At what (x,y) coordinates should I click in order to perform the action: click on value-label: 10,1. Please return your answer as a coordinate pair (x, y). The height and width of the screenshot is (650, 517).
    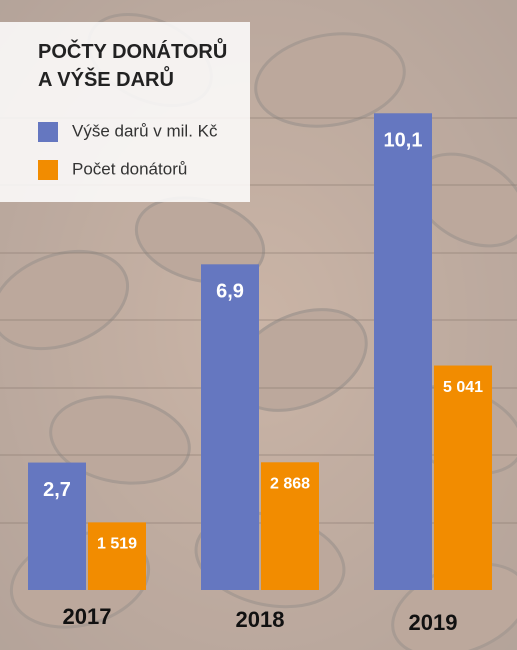
    Looking at the image, I should click on (403, 141).